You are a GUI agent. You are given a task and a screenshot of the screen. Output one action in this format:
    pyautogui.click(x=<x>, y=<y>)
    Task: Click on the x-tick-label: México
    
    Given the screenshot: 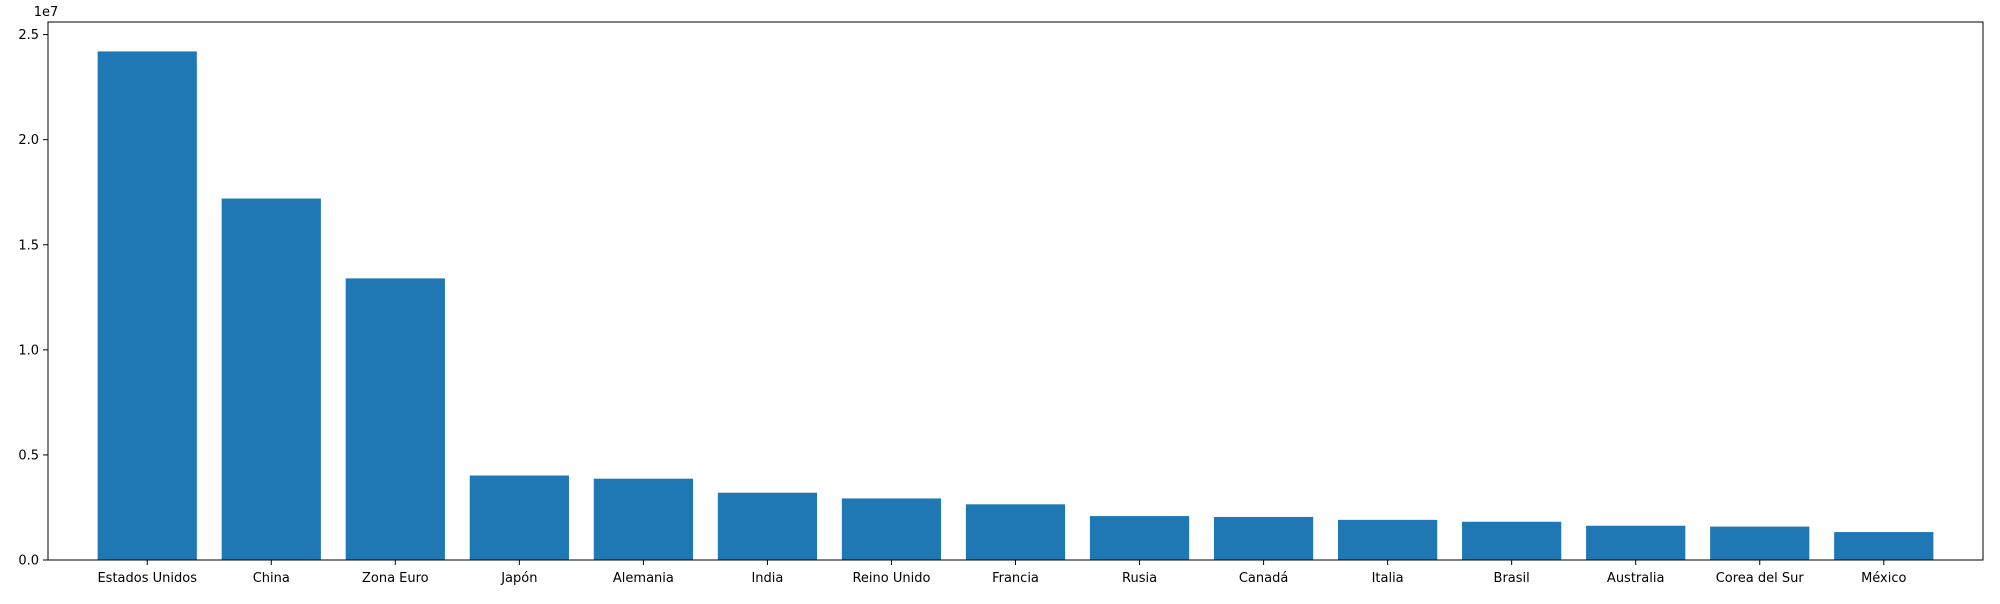 What is the action you would take?
    pyautogui.click(x=1883, y=578)
    